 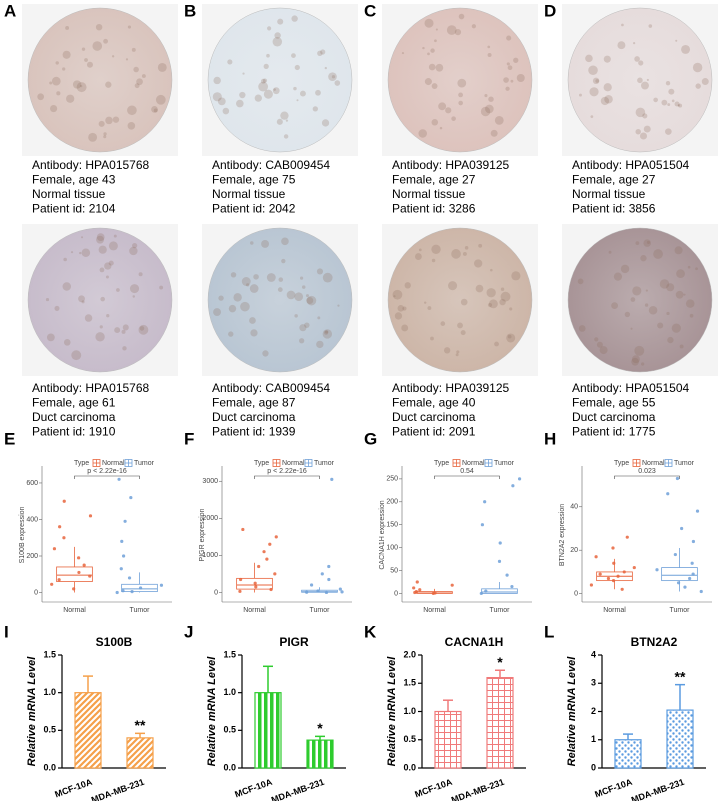 What do you see at coordinates (593, 654) in the screenshot?
I see `y-tick-label: 4` at bounding box center [593, 654].